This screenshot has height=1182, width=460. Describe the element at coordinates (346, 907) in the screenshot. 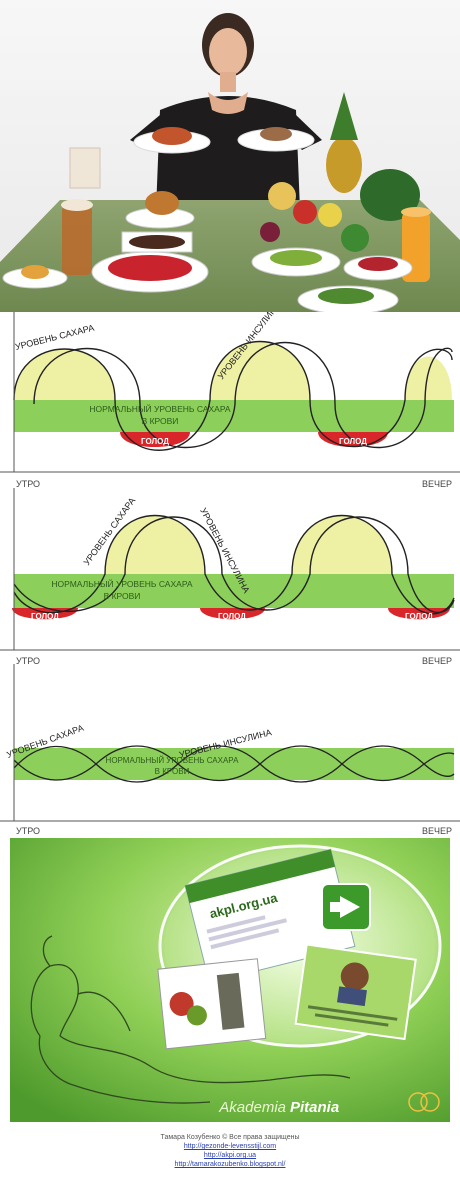

I see `back-arrow-icon` at that location.